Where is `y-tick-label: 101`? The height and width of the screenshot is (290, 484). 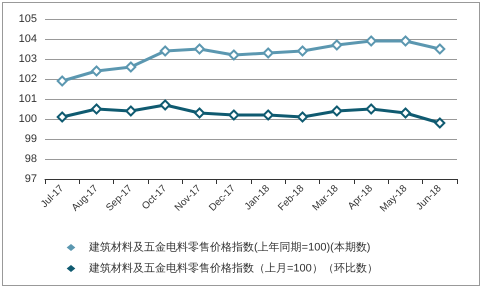 y-tick-label: 101 is located at coordinates (27, 99).